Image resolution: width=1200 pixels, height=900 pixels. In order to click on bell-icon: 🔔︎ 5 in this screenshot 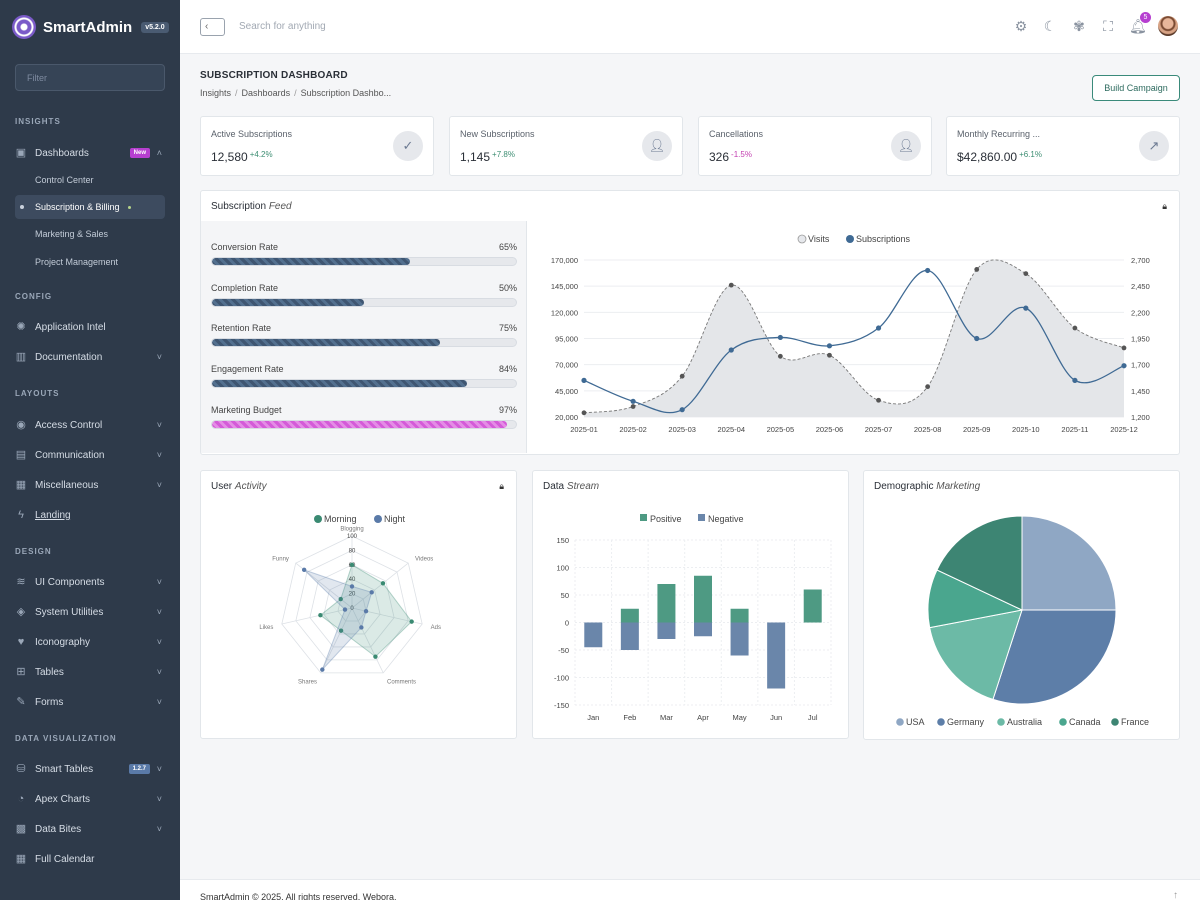, I will do `click(1140, 23)`.